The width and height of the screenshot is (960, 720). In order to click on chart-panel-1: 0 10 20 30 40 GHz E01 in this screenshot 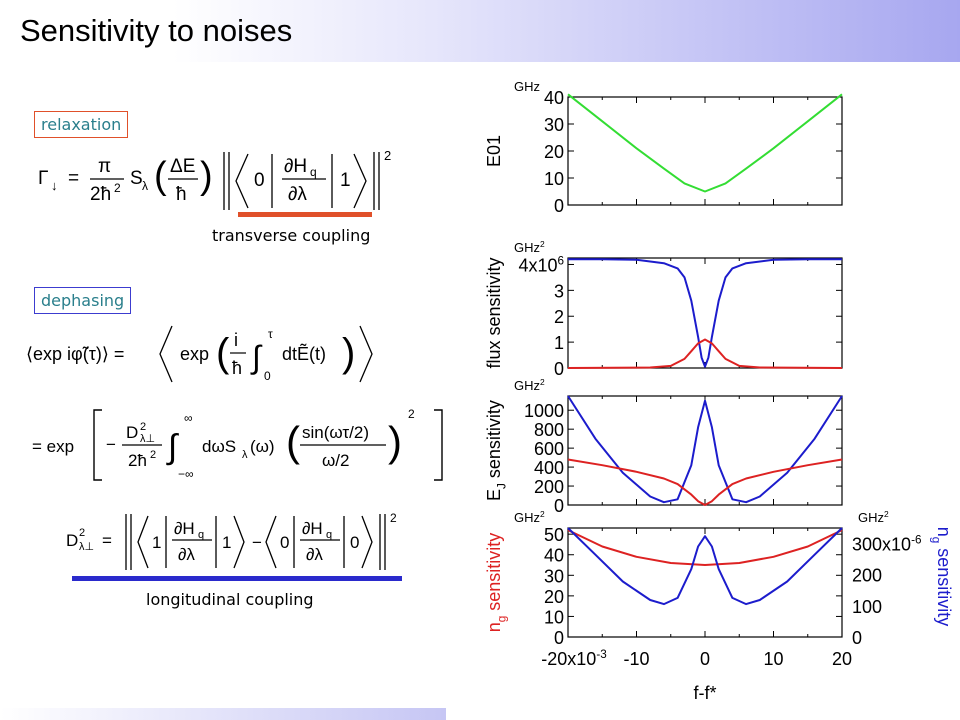, I will do `click(663, 147)`.